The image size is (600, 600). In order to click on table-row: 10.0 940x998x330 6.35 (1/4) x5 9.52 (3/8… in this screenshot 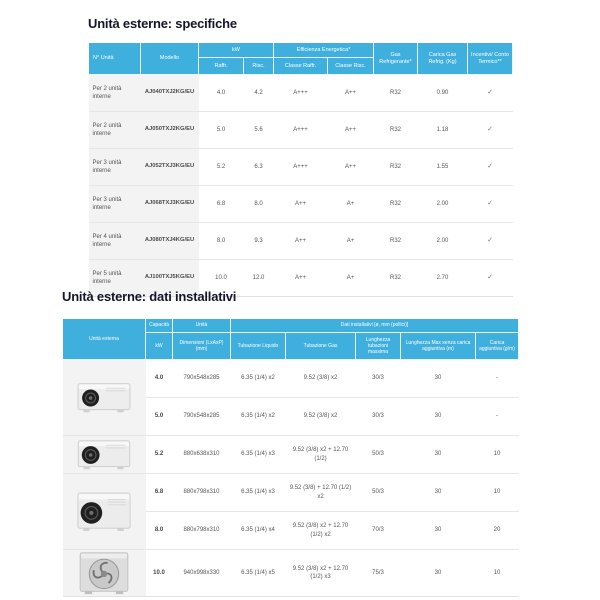, I will do `click(290, 573)`.